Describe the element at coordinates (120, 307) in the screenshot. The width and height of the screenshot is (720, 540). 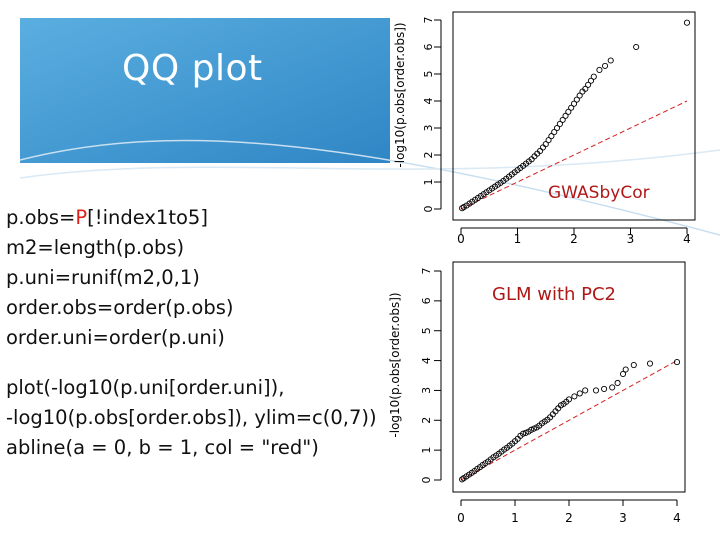
I see `code-line: order.obs=order(p.obs)` at that location.